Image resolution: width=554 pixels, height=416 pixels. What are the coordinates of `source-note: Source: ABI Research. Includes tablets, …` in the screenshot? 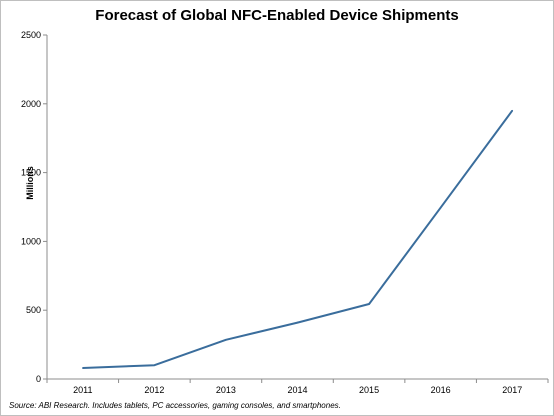 It's located at (175, 405).